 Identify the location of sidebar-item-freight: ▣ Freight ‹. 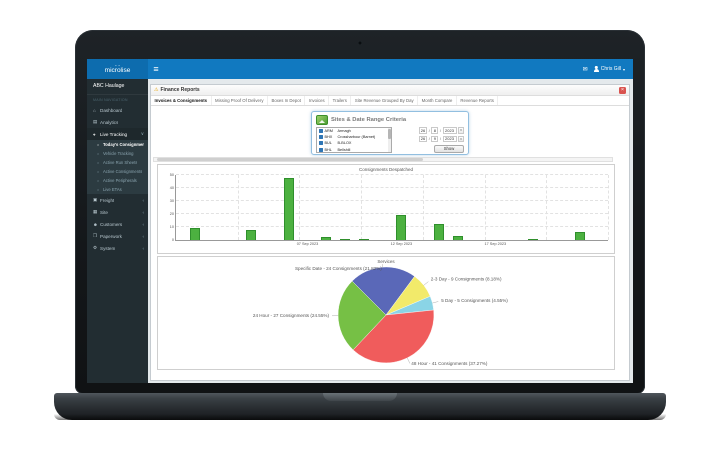
(117, 200).